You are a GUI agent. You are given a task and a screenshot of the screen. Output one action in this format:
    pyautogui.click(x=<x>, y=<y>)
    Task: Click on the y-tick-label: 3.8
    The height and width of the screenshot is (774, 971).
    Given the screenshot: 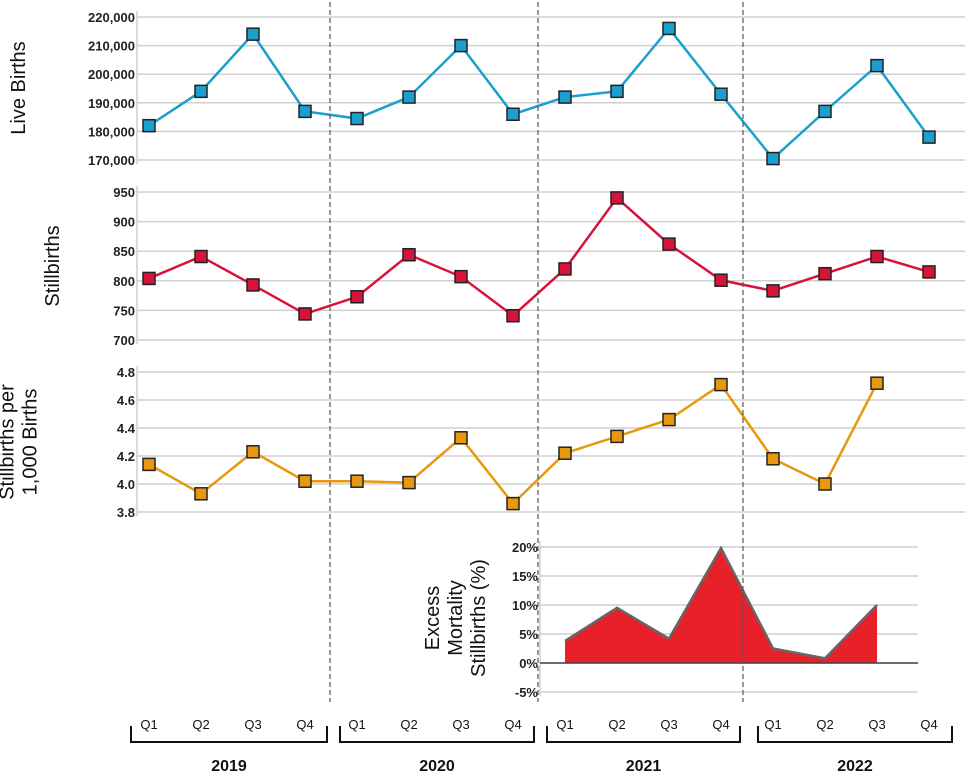 What is the action you would take?
    pyautogui.click(x=126, y=512)
    